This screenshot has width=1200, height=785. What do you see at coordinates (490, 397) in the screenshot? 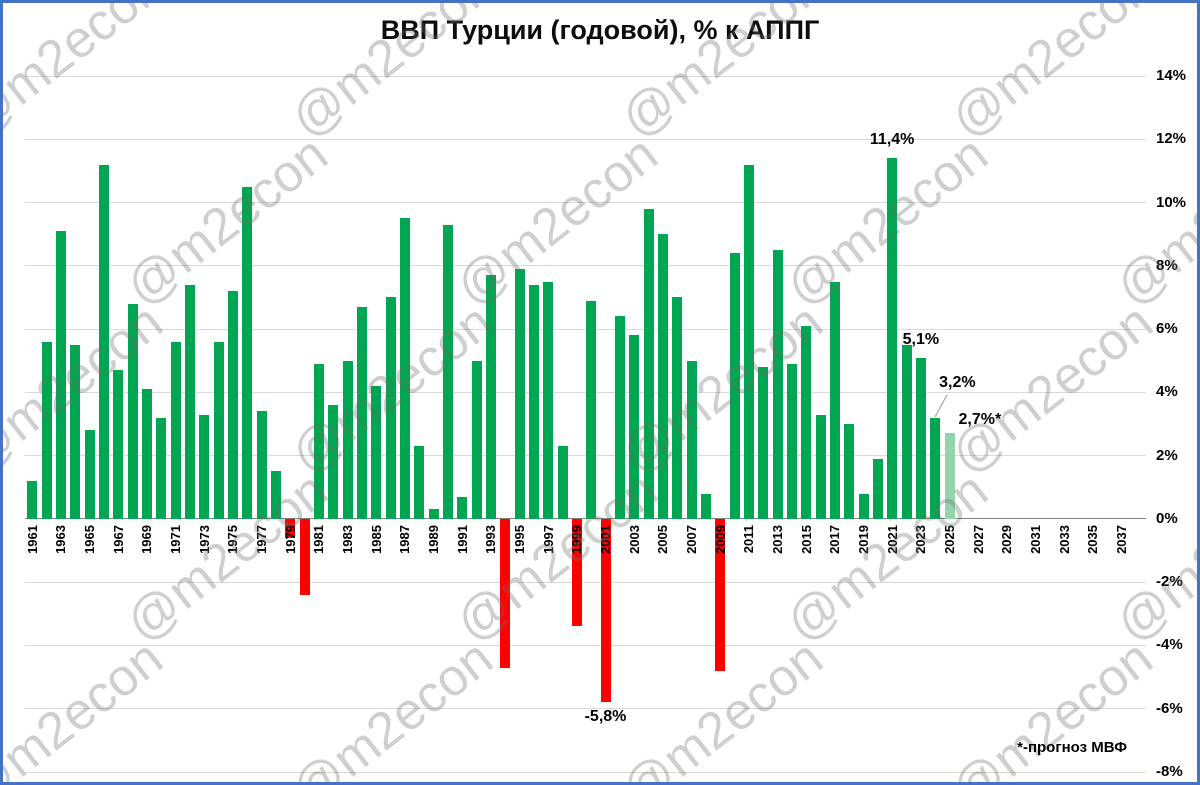
I see `bar-1993` at bounding box center [490, 397].